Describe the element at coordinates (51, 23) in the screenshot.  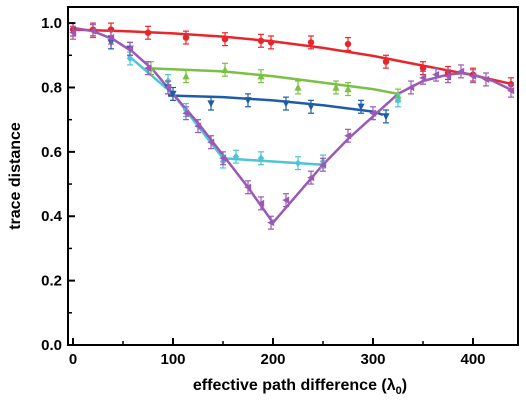
I see `y-tick-label: 1.0` at that location.